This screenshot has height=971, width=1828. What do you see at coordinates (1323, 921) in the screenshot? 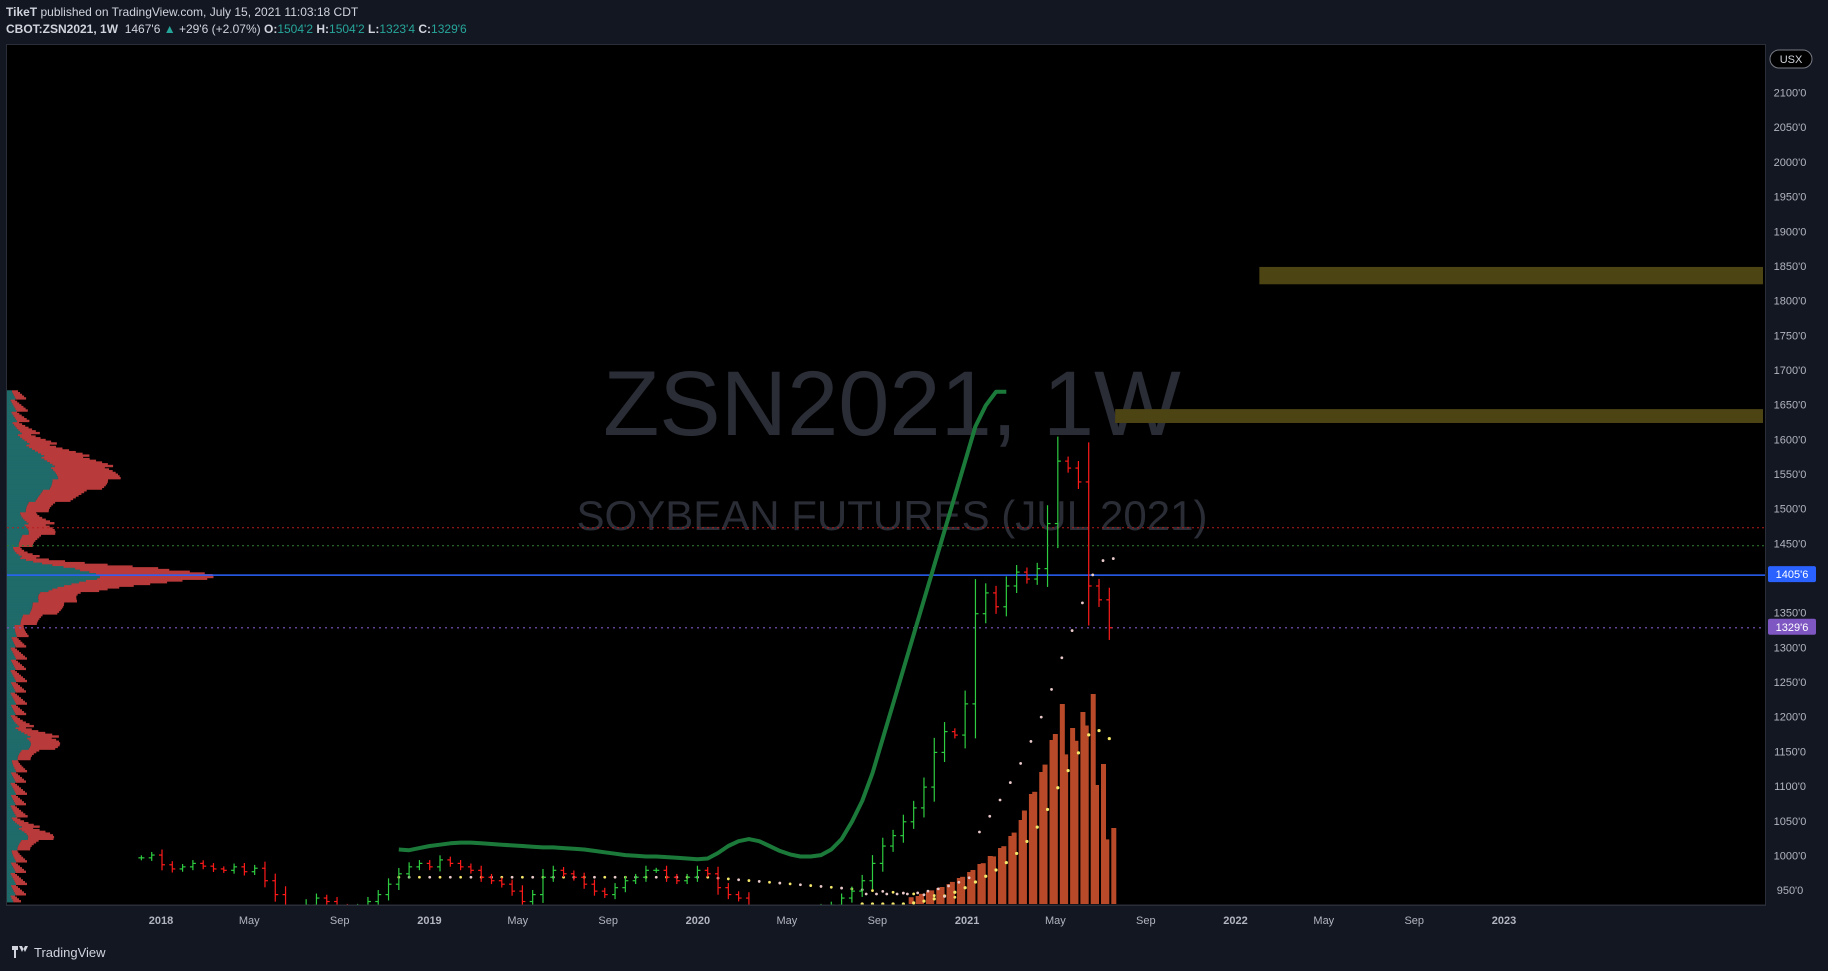
I see `time-tick-label: May` at bounding box center [1323, 921].